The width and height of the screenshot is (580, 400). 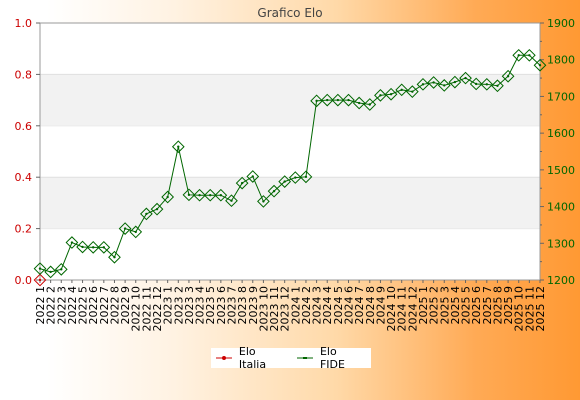 What do you see at coordinates (146, 309) in the screenshot?
I see `x-tick-label: 2022 11` at bounding box center [146, 309].